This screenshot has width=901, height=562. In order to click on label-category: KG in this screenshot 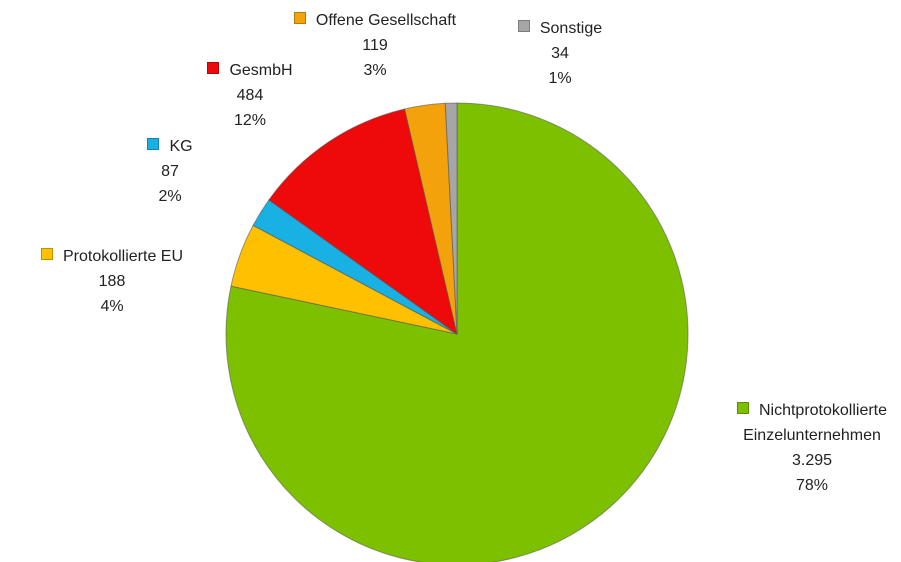, I will do `click(170, 146)`.